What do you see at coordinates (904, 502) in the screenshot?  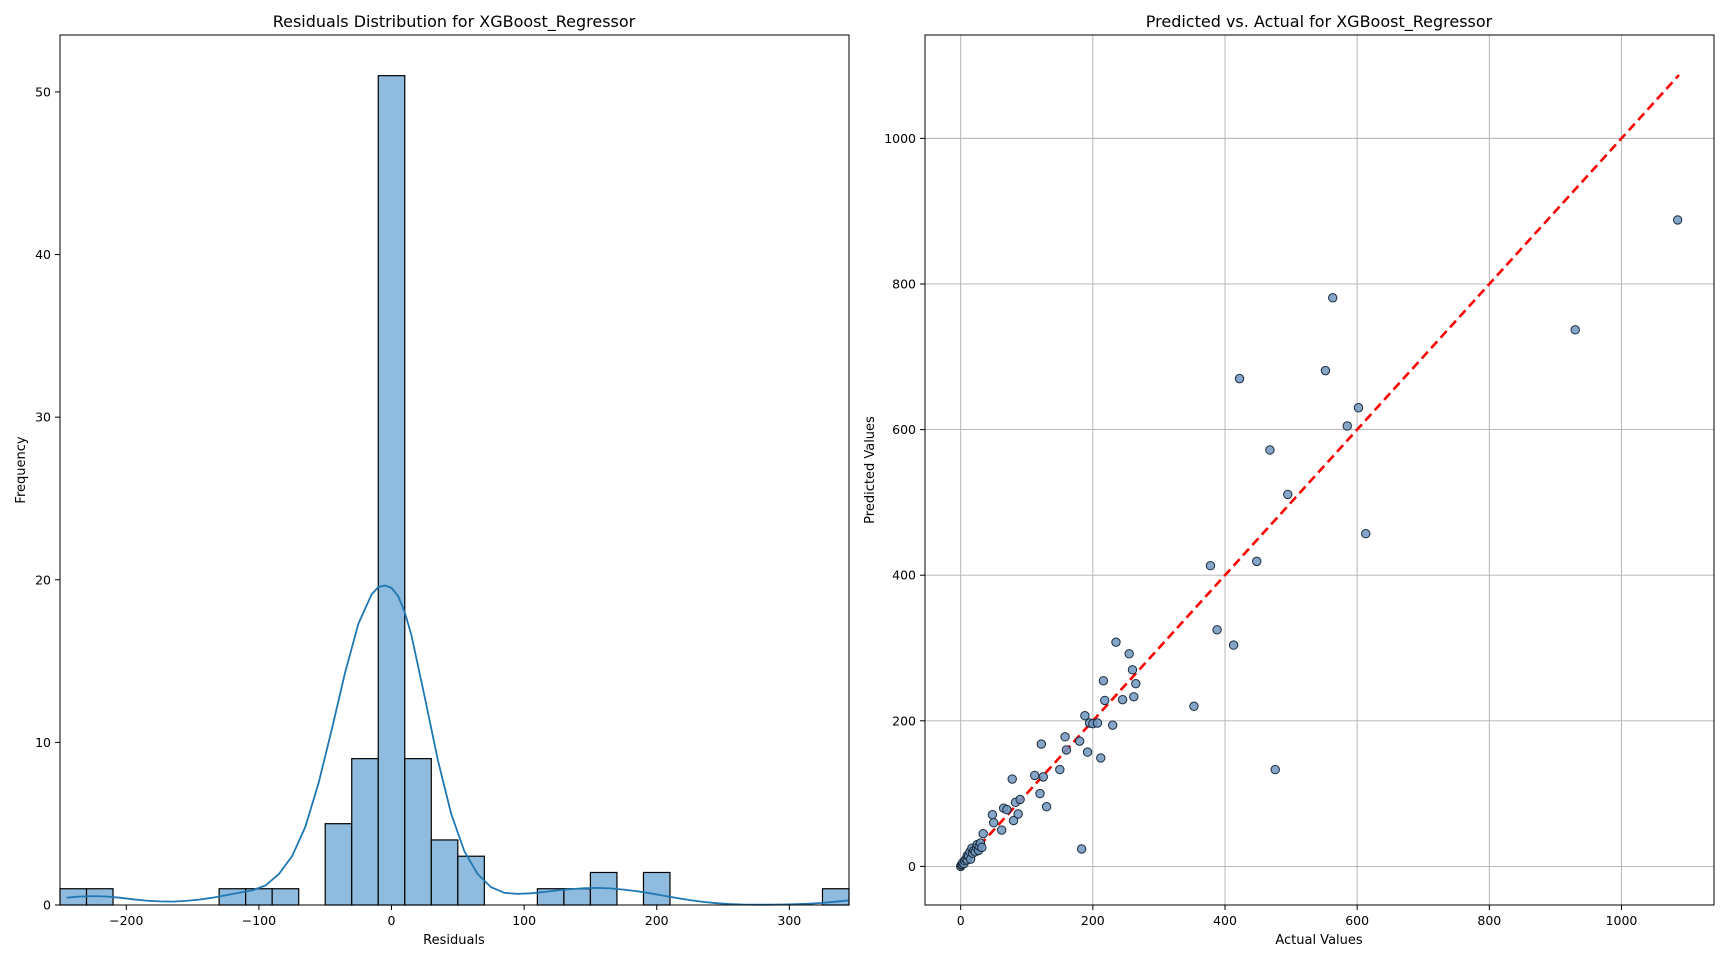 I see `y-axis-ticks: 0 200 400 600 800 1000` at bounding box center [904, 502].